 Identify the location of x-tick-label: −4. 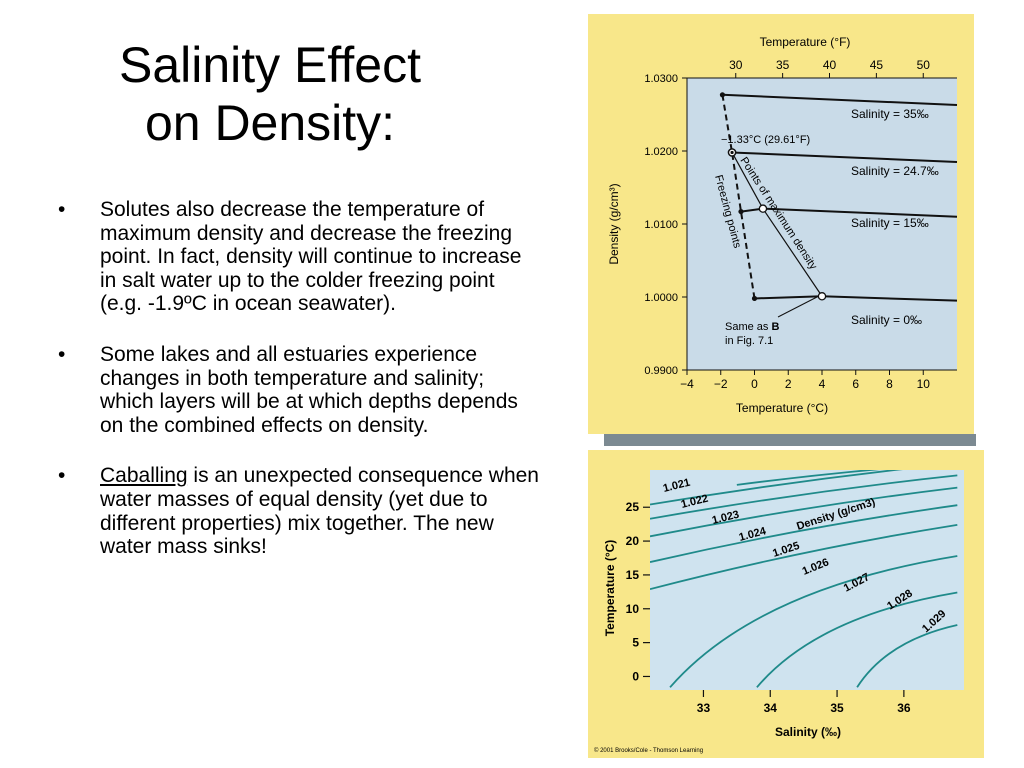
(687, 384).